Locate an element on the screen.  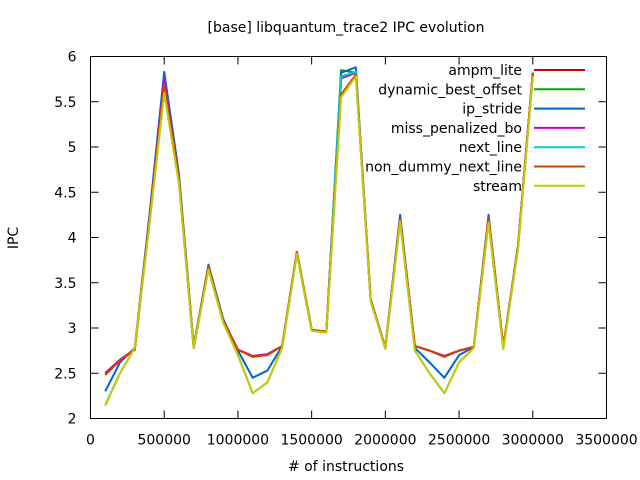
legend-label: stream is located at coordinates (497, 187).